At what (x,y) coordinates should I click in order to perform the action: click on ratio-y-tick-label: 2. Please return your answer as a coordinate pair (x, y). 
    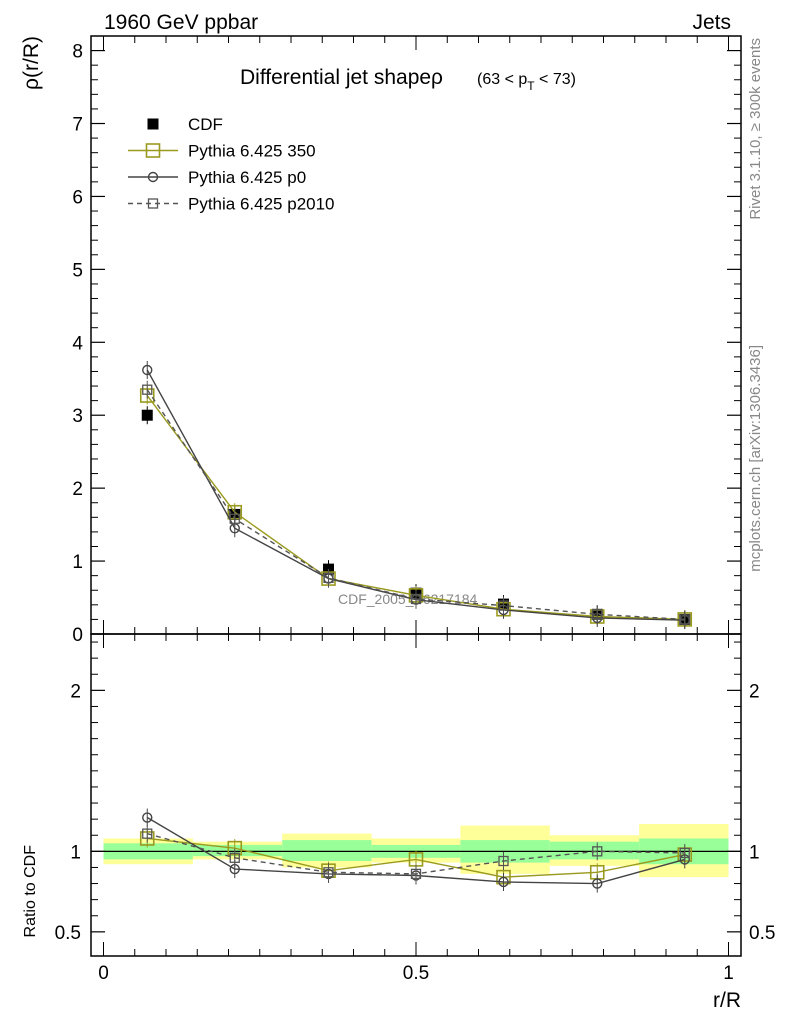
    Looking at the image, I should click on (75, 691).